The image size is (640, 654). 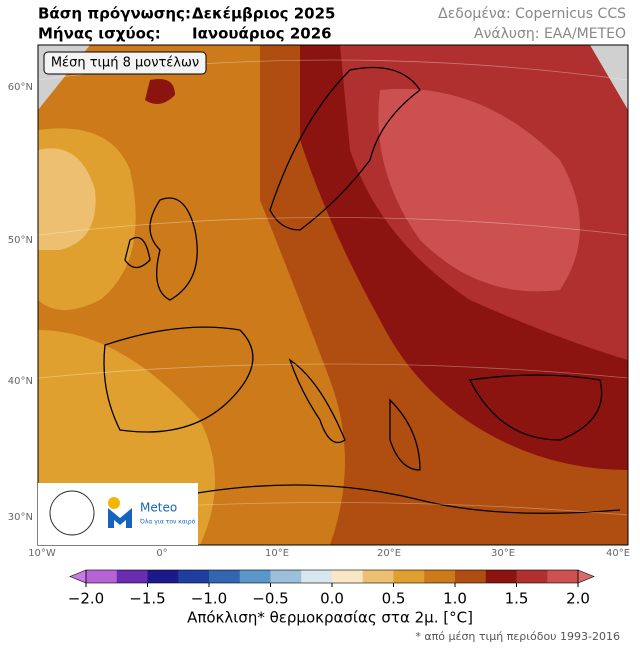 What do you see at coordinates (277, 553) in the screenshot?
I see `lon-label: 10°E` at bounding box center [277, 553].